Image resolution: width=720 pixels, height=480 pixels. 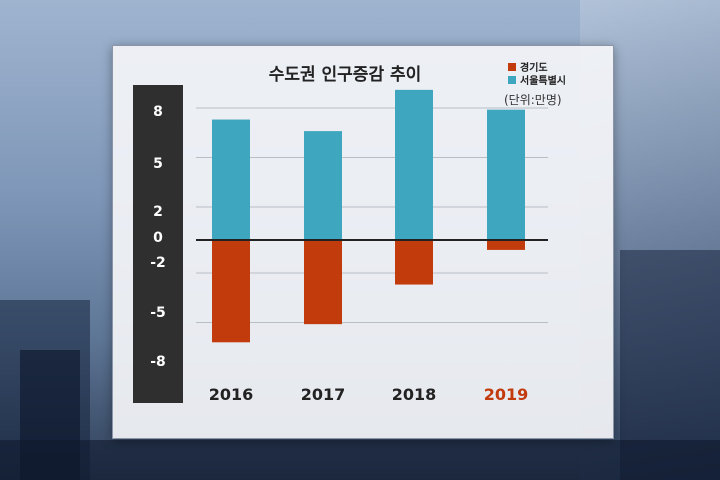 What do you see at coordinates (158, 112) in the screenshot?
I see `y-tick-label: 8` at bounding box center [158, 112].